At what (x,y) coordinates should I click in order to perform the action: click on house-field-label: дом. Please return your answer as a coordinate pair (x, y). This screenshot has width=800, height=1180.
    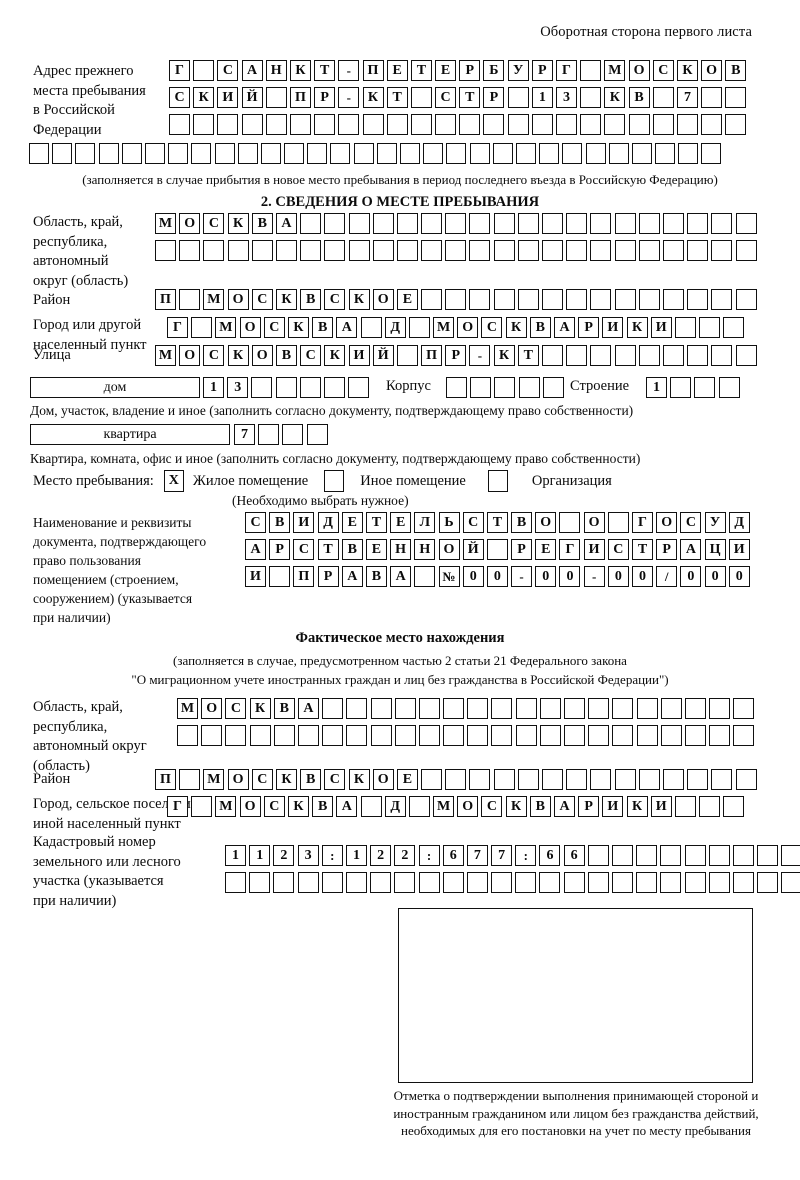
    Looking at the image, I should click on (115, 387).